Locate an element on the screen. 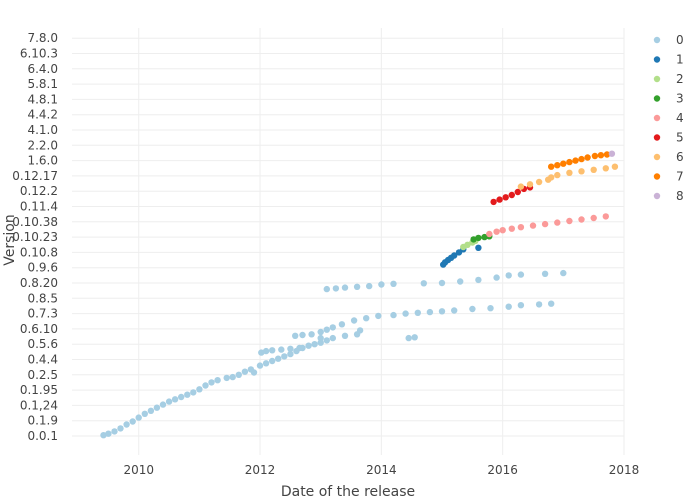  legend-item-1: 1 is located at coordinates (668, 60).